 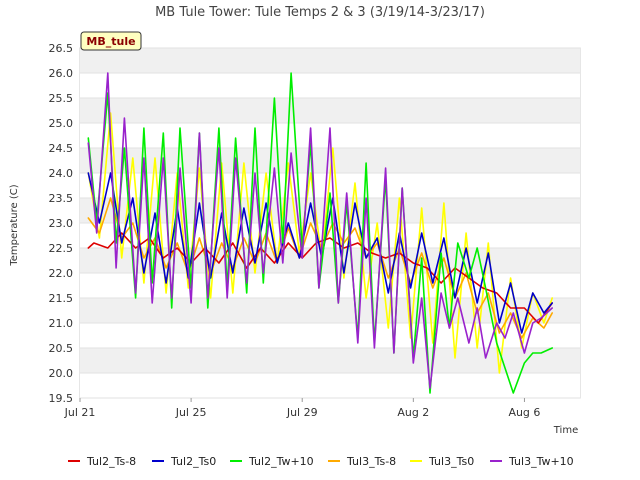 What do you see at coordinates (524, 412) in the screenshot?
I see `x-tick-label: Aug 6` at bounding box center [524, 412].